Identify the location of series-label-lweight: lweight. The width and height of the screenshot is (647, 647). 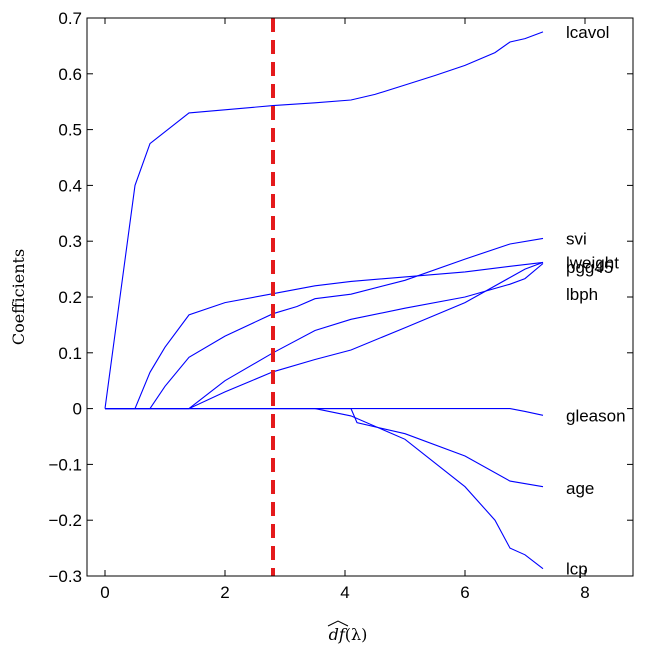
(592, 262).